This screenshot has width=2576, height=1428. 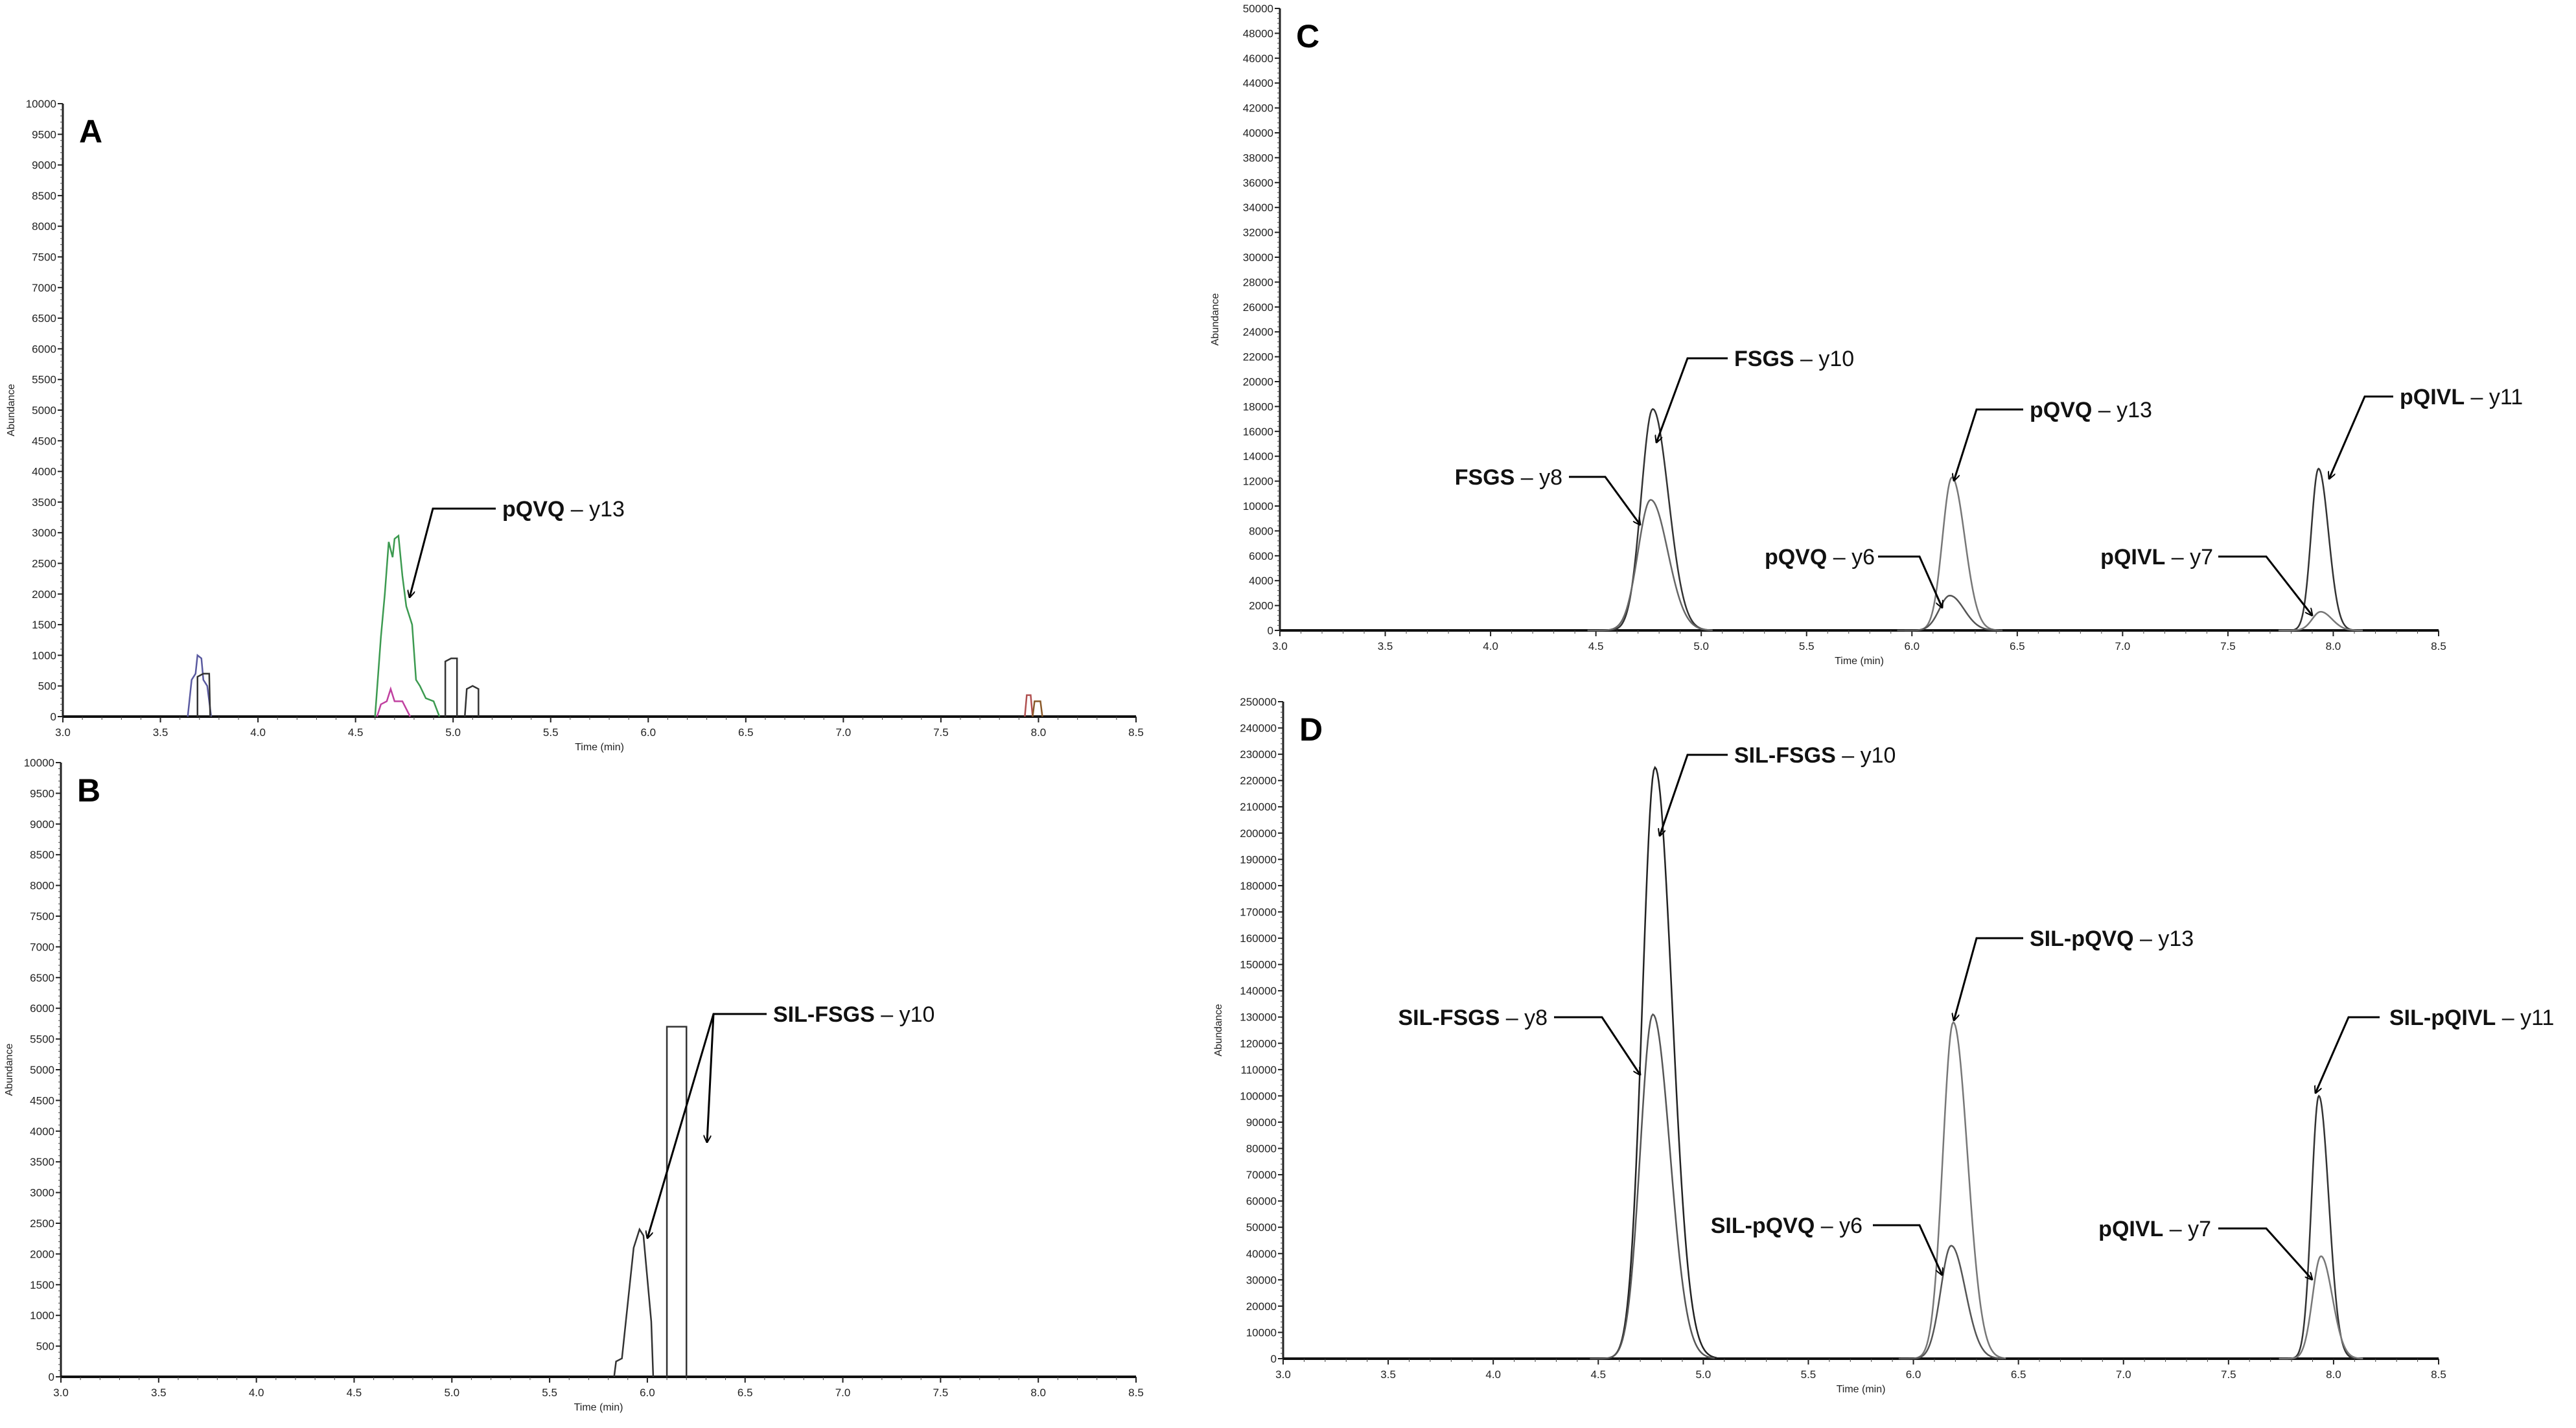 What do you see at coordinates (1258, 308) in the screenshot?
I see `y-tick-label: 26000` at bounding box center [1258, 308].